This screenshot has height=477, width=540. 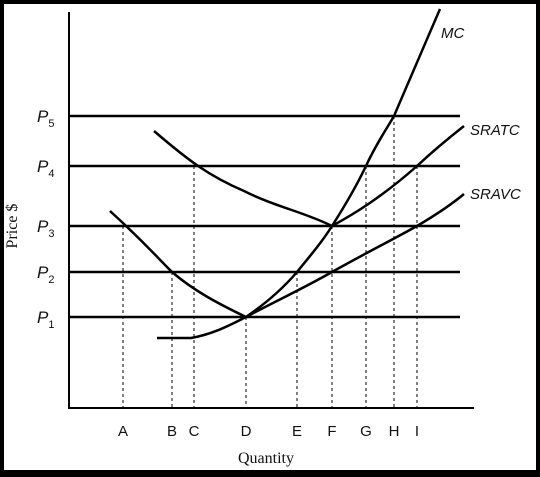 I want to click on price-label-p4: P4, so click(x=45, y=168).